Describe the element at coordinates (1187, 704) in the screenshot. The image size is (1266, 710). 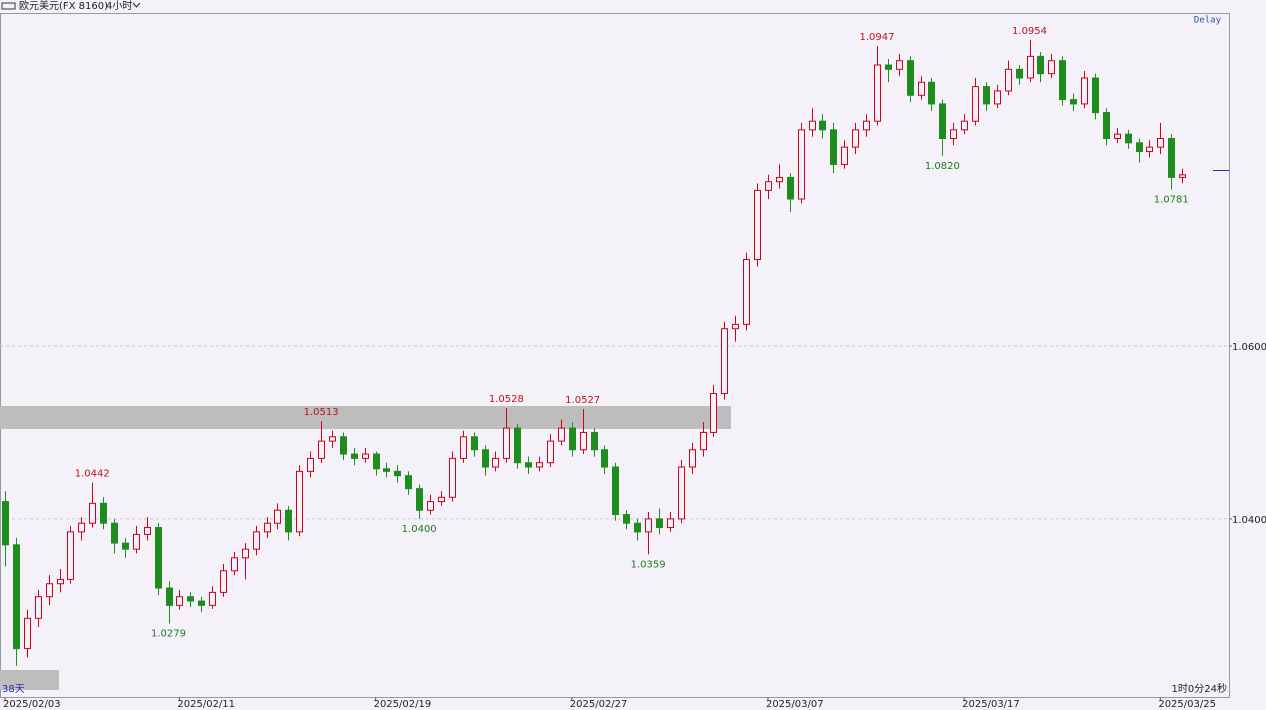
I see `x-tick-label: 2025/03/25` at that location.